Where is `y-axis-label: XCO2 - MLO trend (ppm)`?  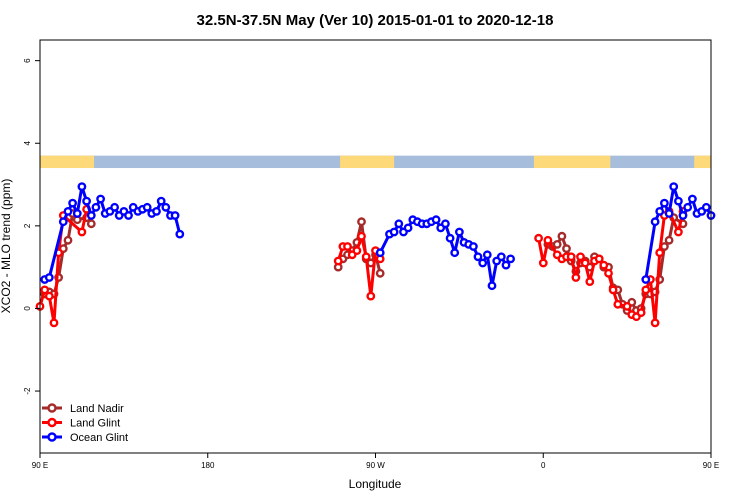 y-axis-label: XCO2 - MLO trend (ppm) is located at coordinates (6, 246).